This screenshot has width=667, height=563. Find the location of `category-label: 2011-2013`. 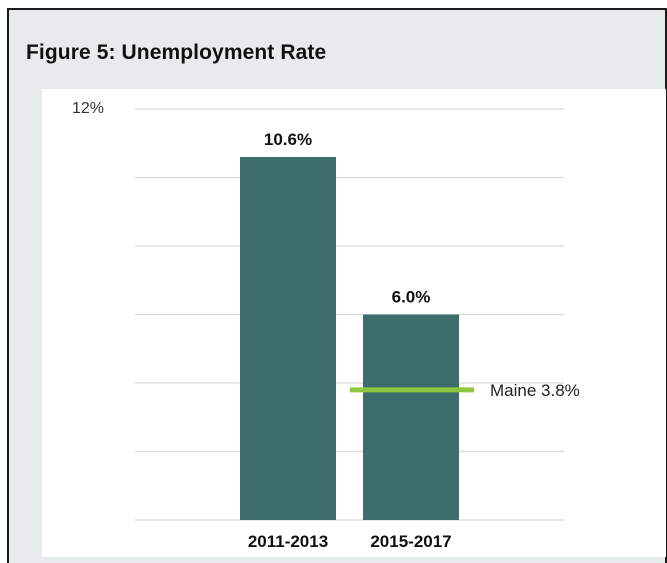

category-label: 2011-2013 is located at coordinates (288, 541).